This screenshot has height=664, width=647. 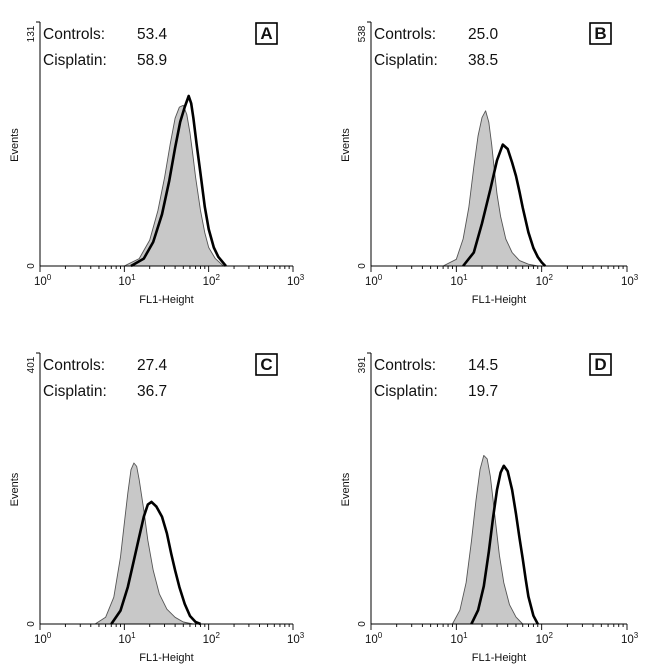 I want to click on cisplatin-stat-value: 19.7, so click(x=483, y=391).